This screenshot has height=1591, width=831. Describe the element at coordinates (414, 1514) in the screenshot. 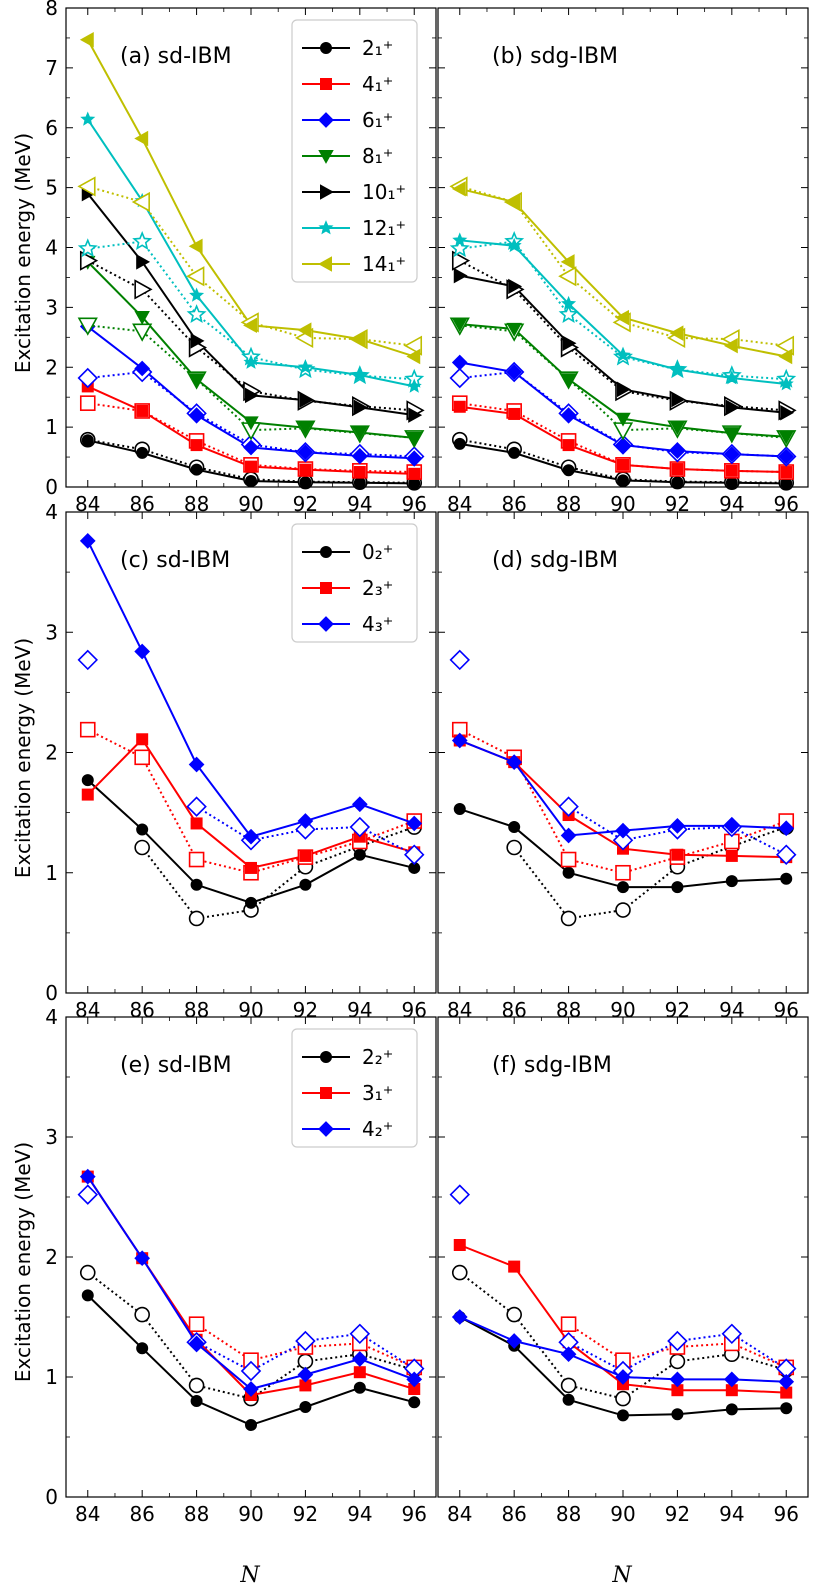

I see `x-tick-label: 96` at that location.